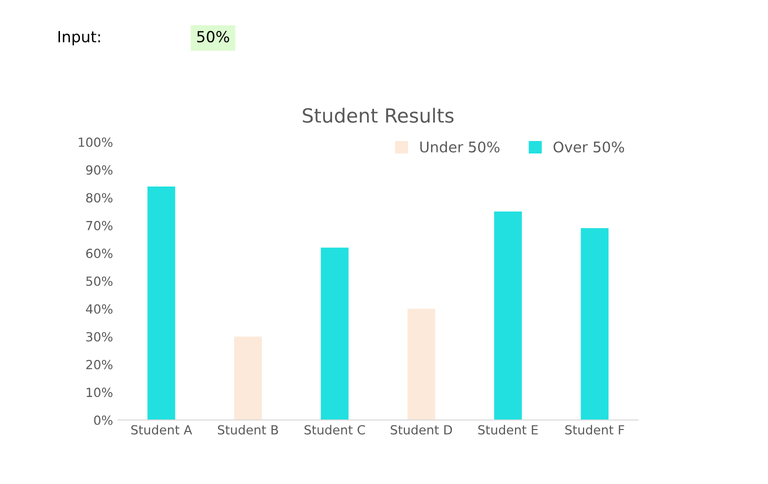 Image resolution: width=768 pixels, height=484 pixels. What do you see at coordinates (508, 429) in the screenshot?
I see `x-tick-label: Student E` at bounding box center [508, 429].